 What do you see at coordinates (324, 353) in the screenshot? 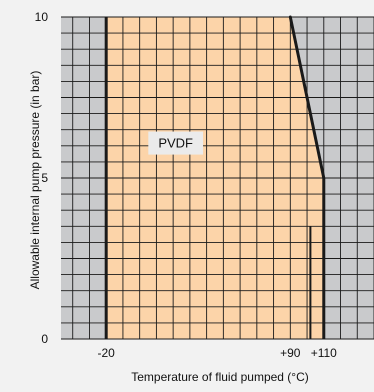
I see `x-tick-label: +110` at bounding box center [324, 353].